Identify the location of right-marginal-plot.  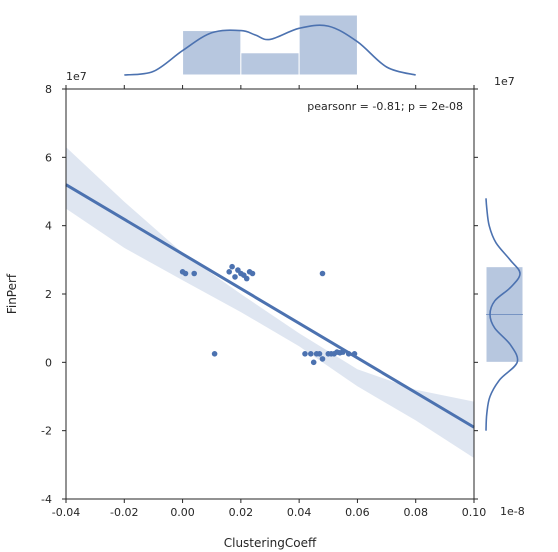
(504, 314).